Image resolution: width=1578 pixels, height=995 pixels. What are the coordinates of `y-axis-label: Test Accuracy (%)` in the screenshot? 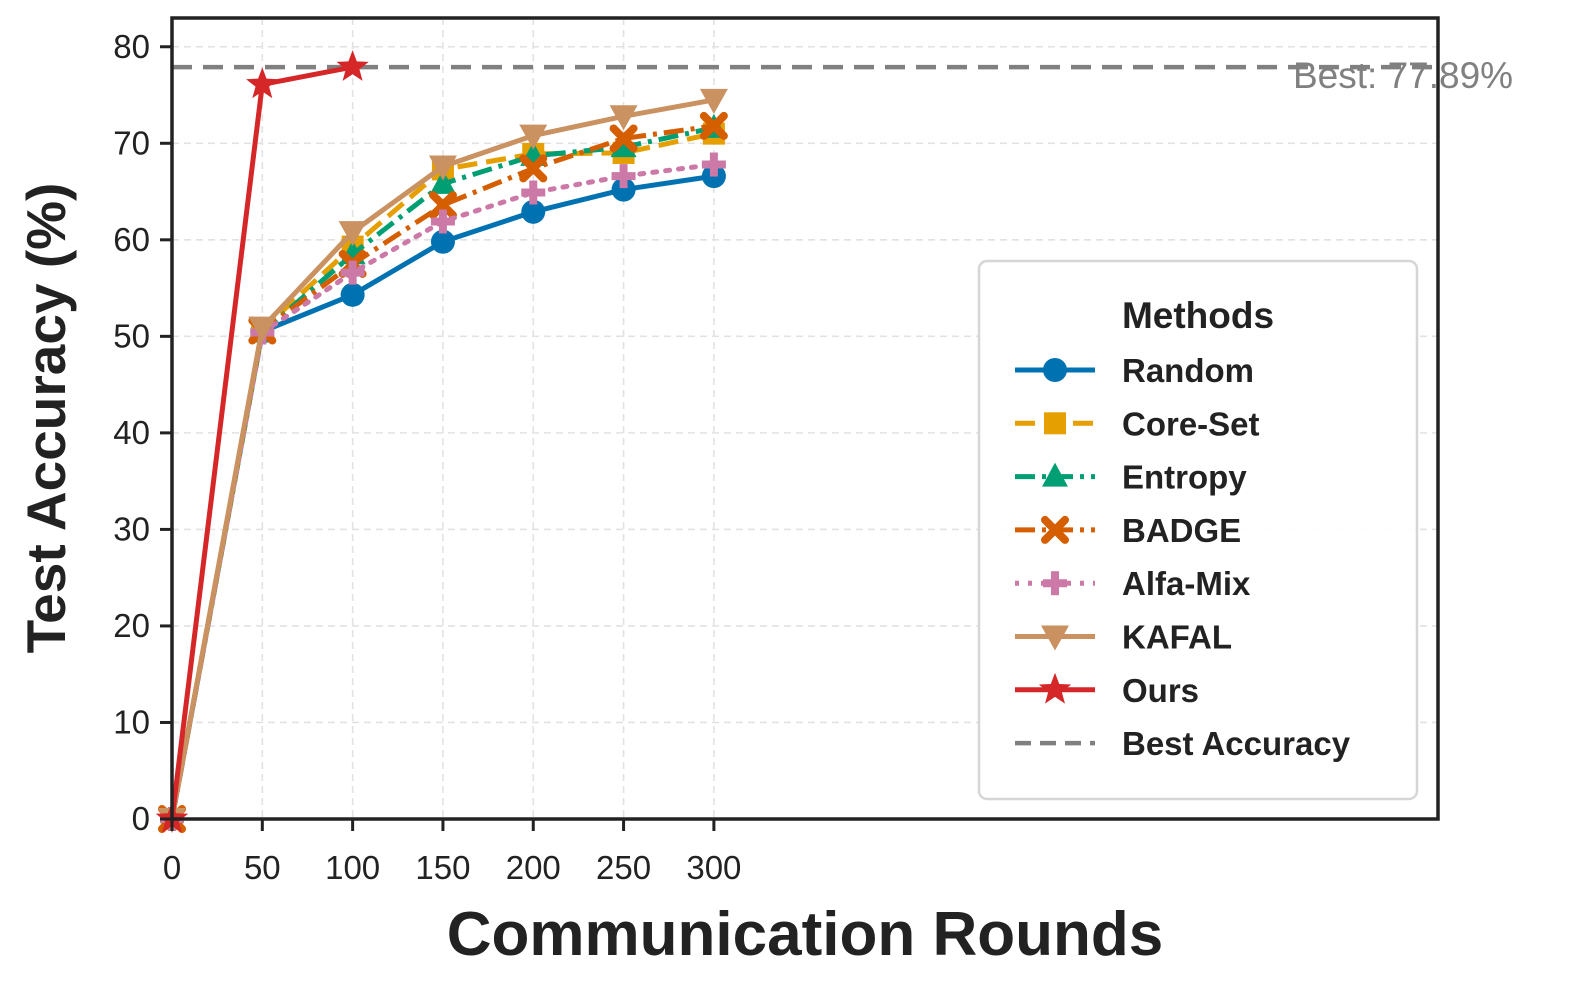 It's located at (46, 418).